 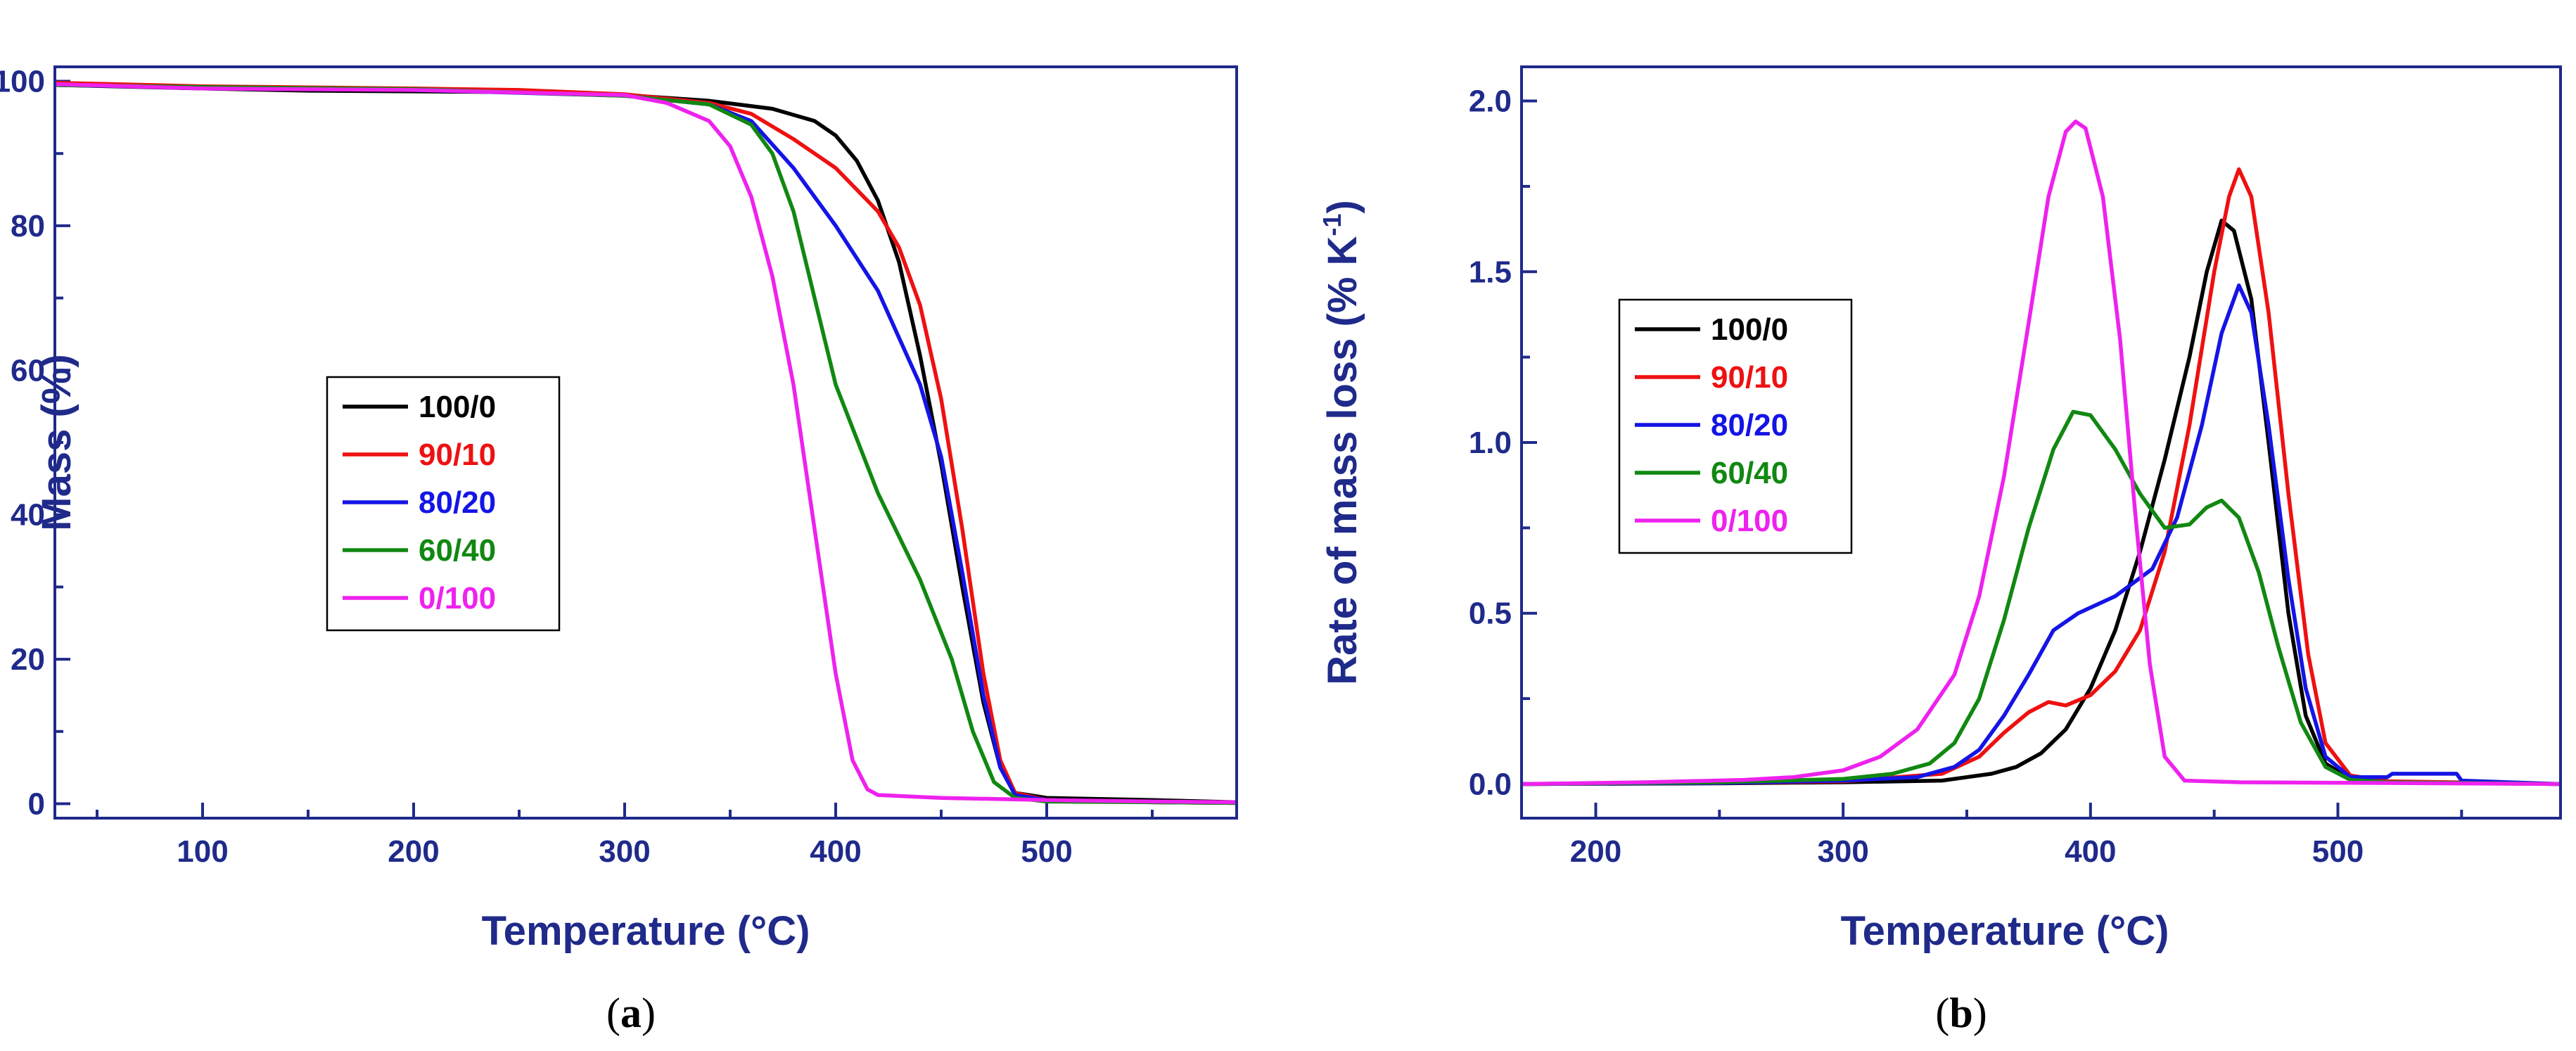 I want to click on y-tick-label-a: 60, so click(x=28, y=371).